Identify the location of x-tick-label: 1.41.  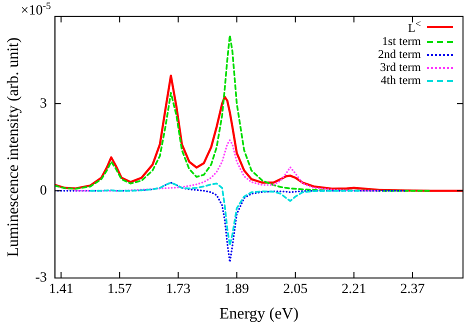
(61, 290).